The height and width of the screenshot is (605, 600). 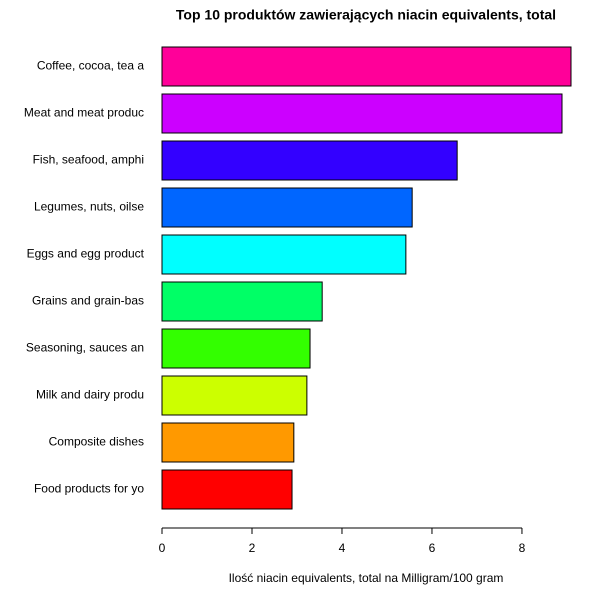 What do you see at coordinates (85, 348) in the screenshot?
I see `y-tick-label: Seasoning, sauces an` at bounding box center [85, 348].